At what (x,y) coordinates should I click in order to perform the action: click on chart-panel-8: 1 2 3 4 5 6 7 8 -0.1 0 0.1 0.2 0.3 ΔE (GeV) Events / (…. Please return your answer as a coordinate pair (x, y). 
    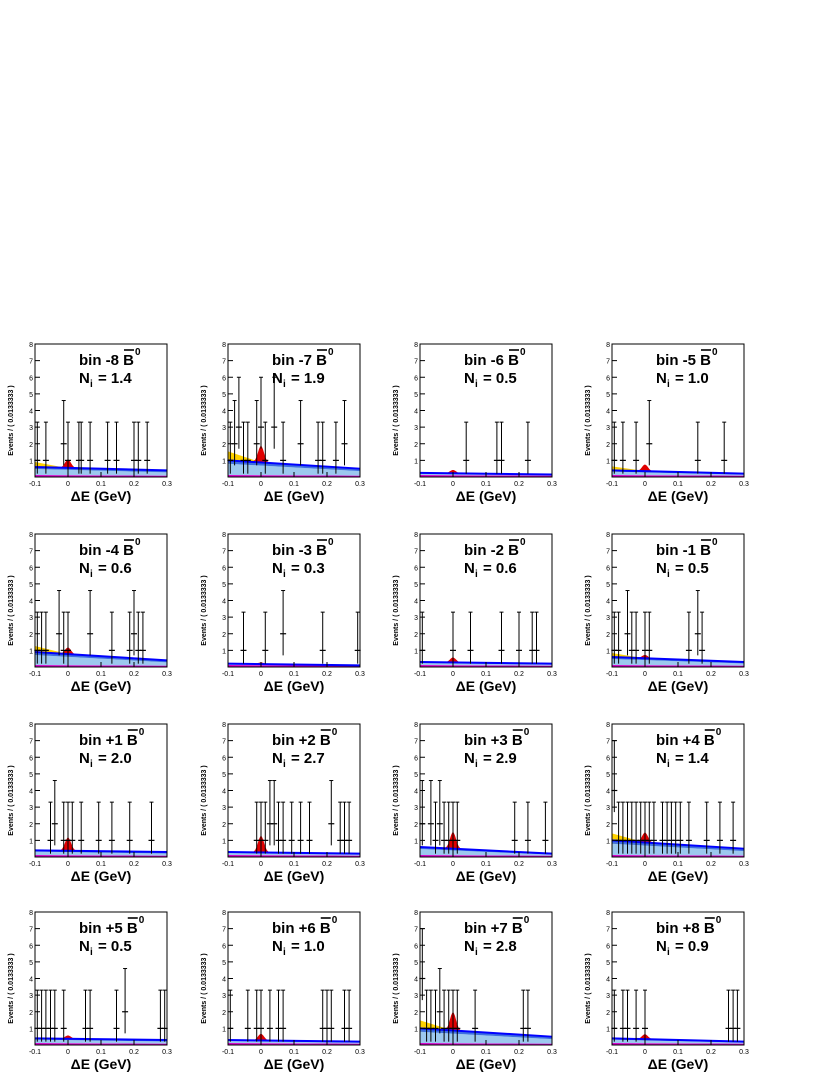
    Looking at the image, I should click on (90, 803).